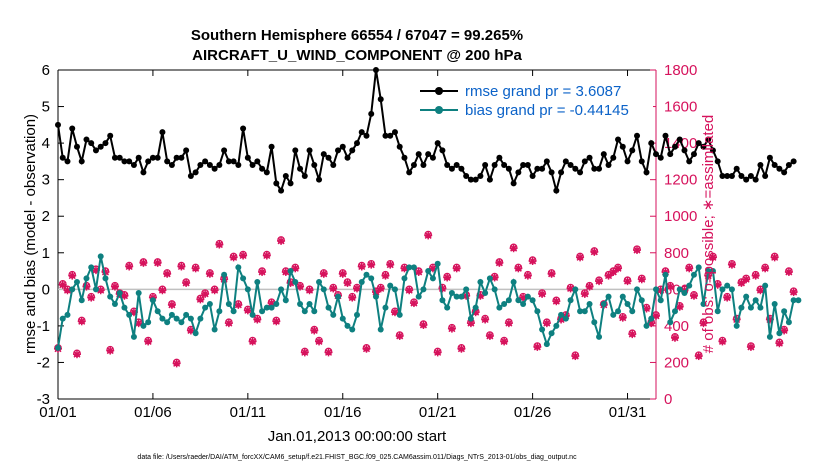 The image size is (830, 470). Describe the element at coordinates (46, 253) in the screenshot. I see `y-left-tick-label: 1` at that location.